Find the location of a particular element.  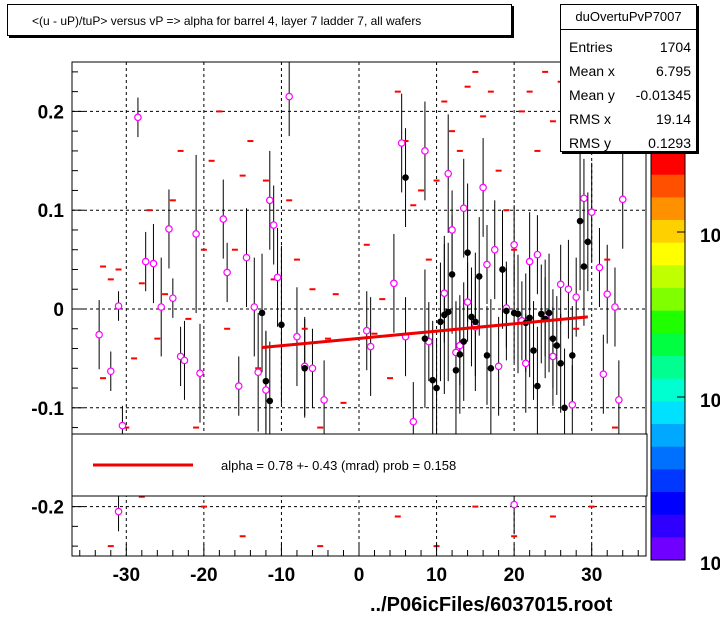

legend-fit-text: alpha = 0.78 +- 0.43 (mrad) prob = 0.158 is located at coordinates (338, 465).